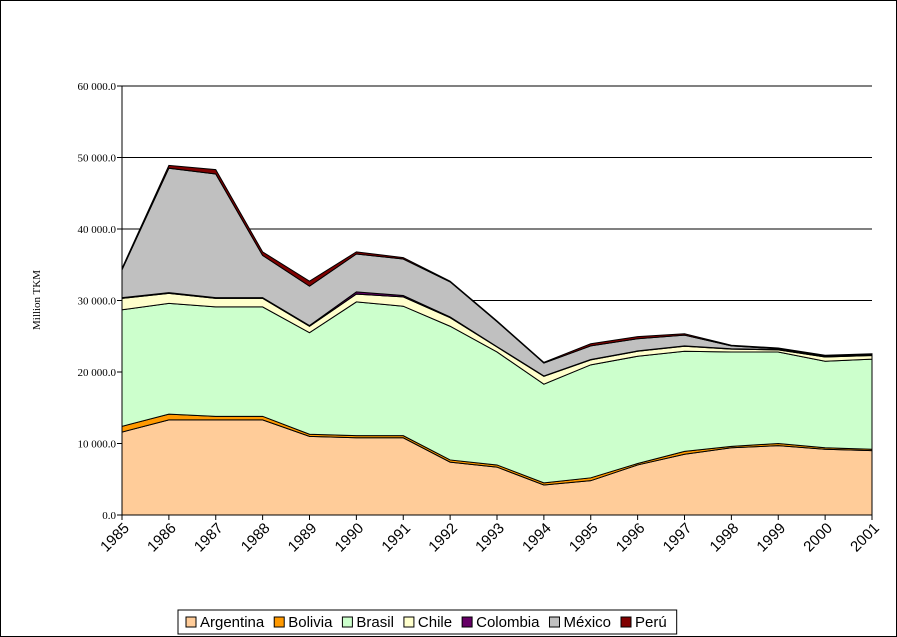  I want to click on legend-label: Brasil, so click(375, 622).